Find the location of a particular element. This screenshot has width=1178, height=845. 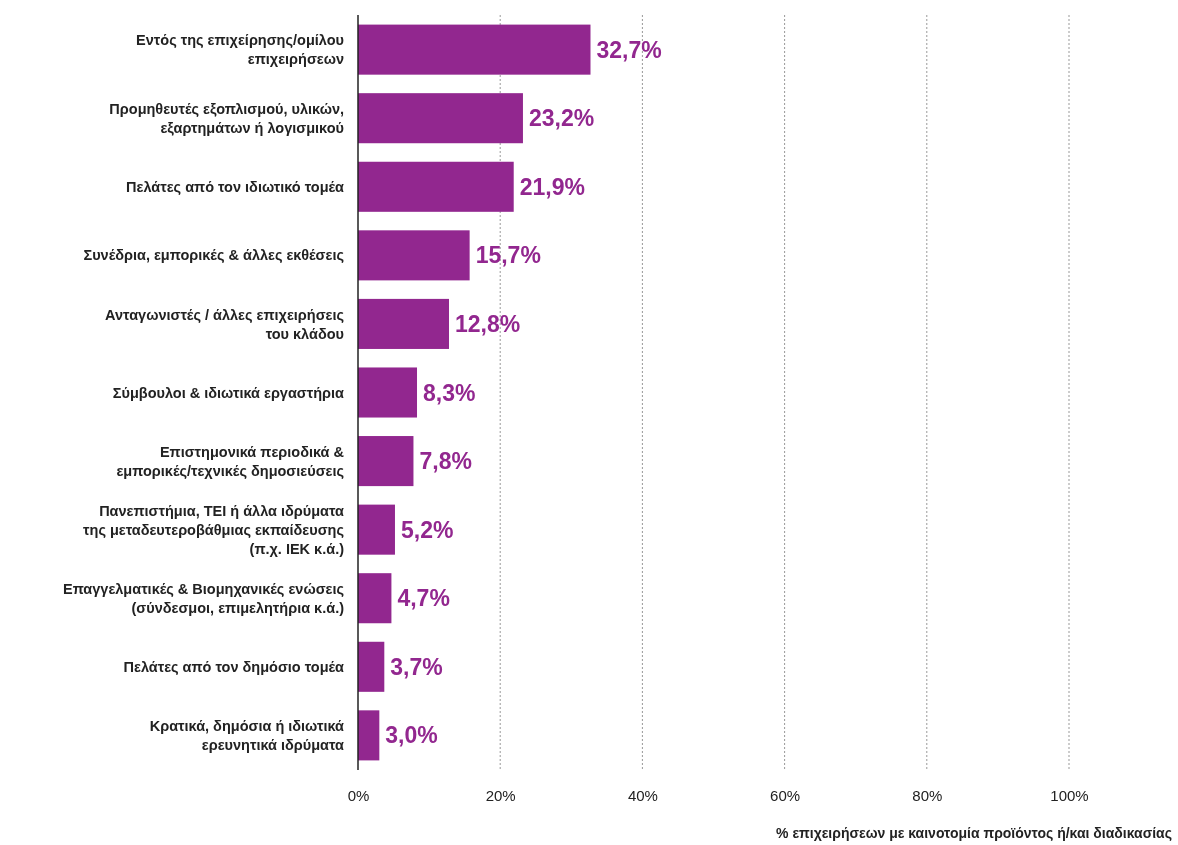

y-tick-label: Πελάτες από τον ιδιωτικό τομέα is located at coordinates (235, 186).